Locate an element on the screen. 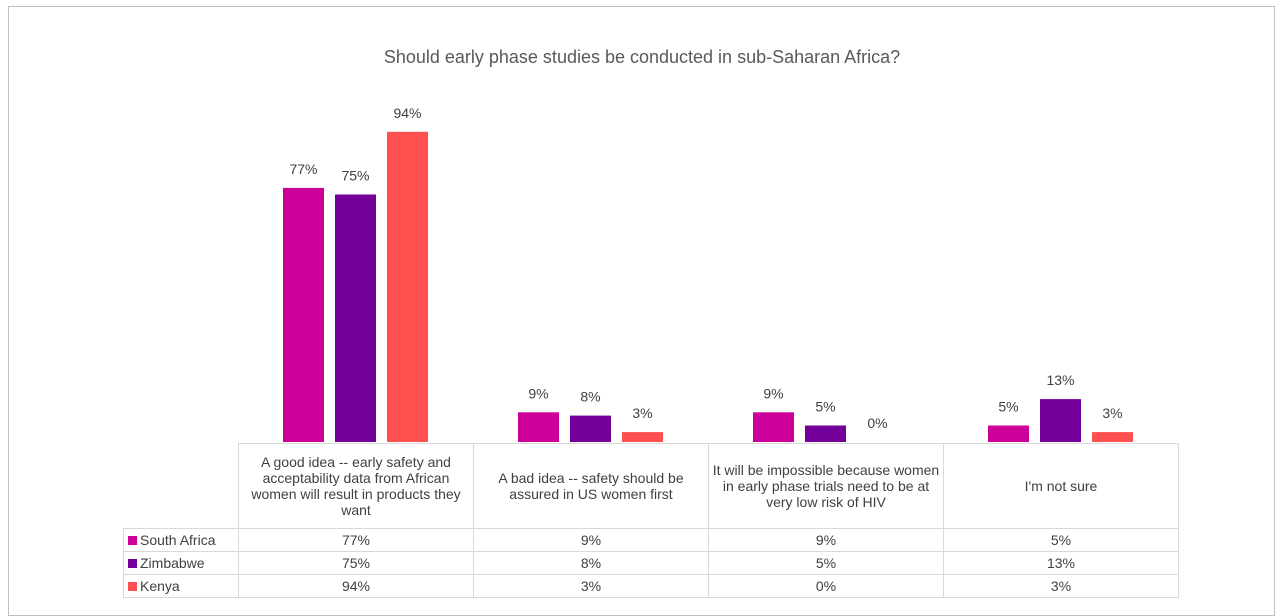 Image resolution: width=1284 pixels, height=616 pixels. data-label: 8% is located at coordinates (590, 397).